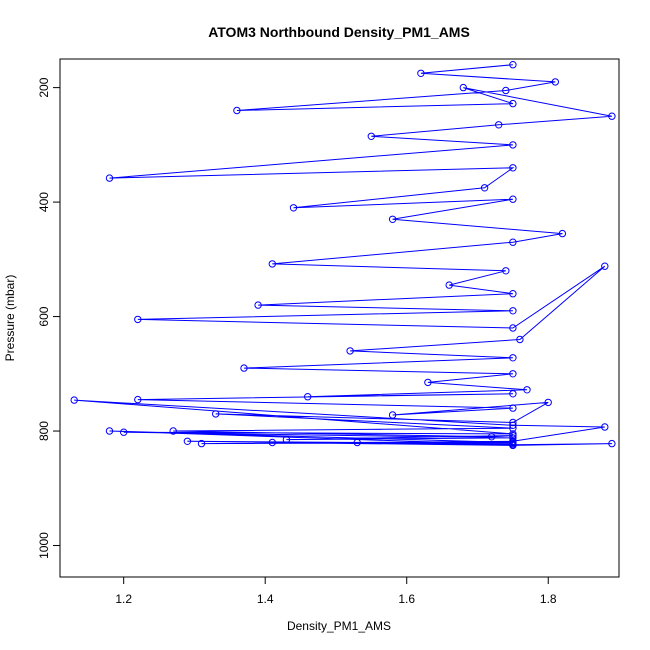 This screenshot has width=650, height=650. What do you see at coordinates (44, 431) in the screenshot?
I see `y-tick-label: 800` at bounding box center [44, 431].